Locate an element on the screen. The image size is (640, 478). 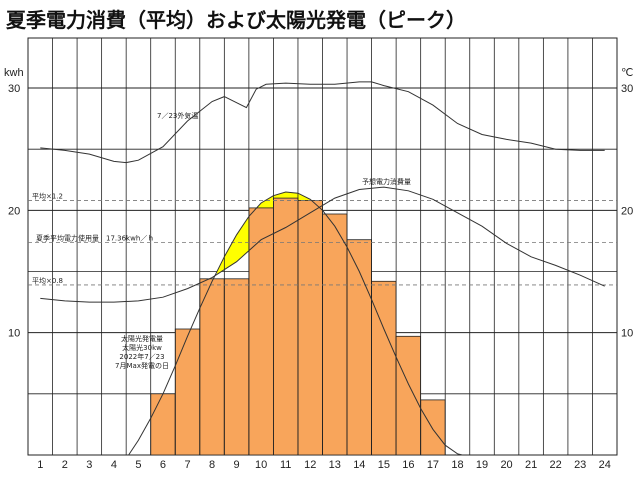
x-tick: 23 is located at coordinates (580, 465).